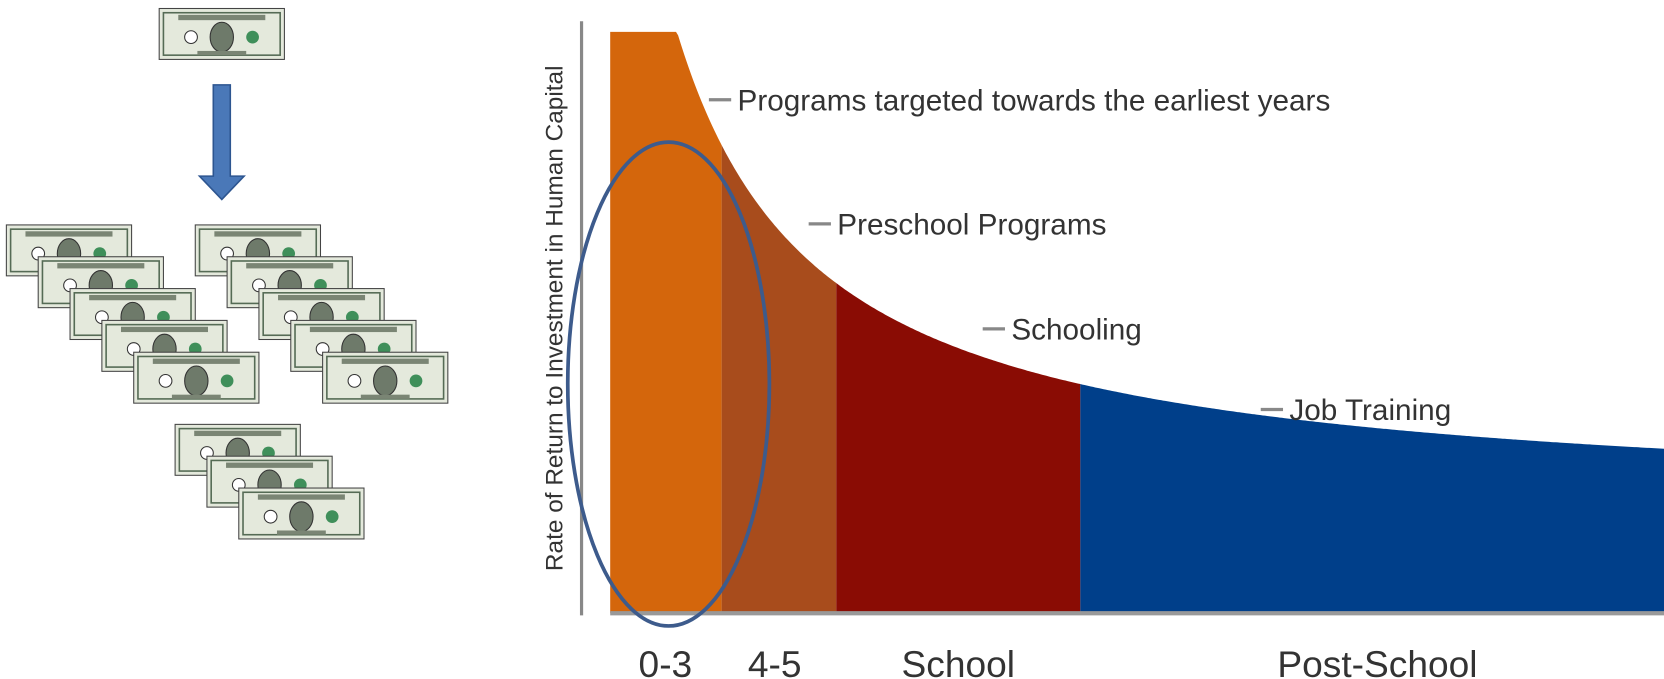 This screenshot has width=1664, height=679. Describe the element at coordinates (1370, 410) in the screenshot. I see `annotation: Job Training` at that location.